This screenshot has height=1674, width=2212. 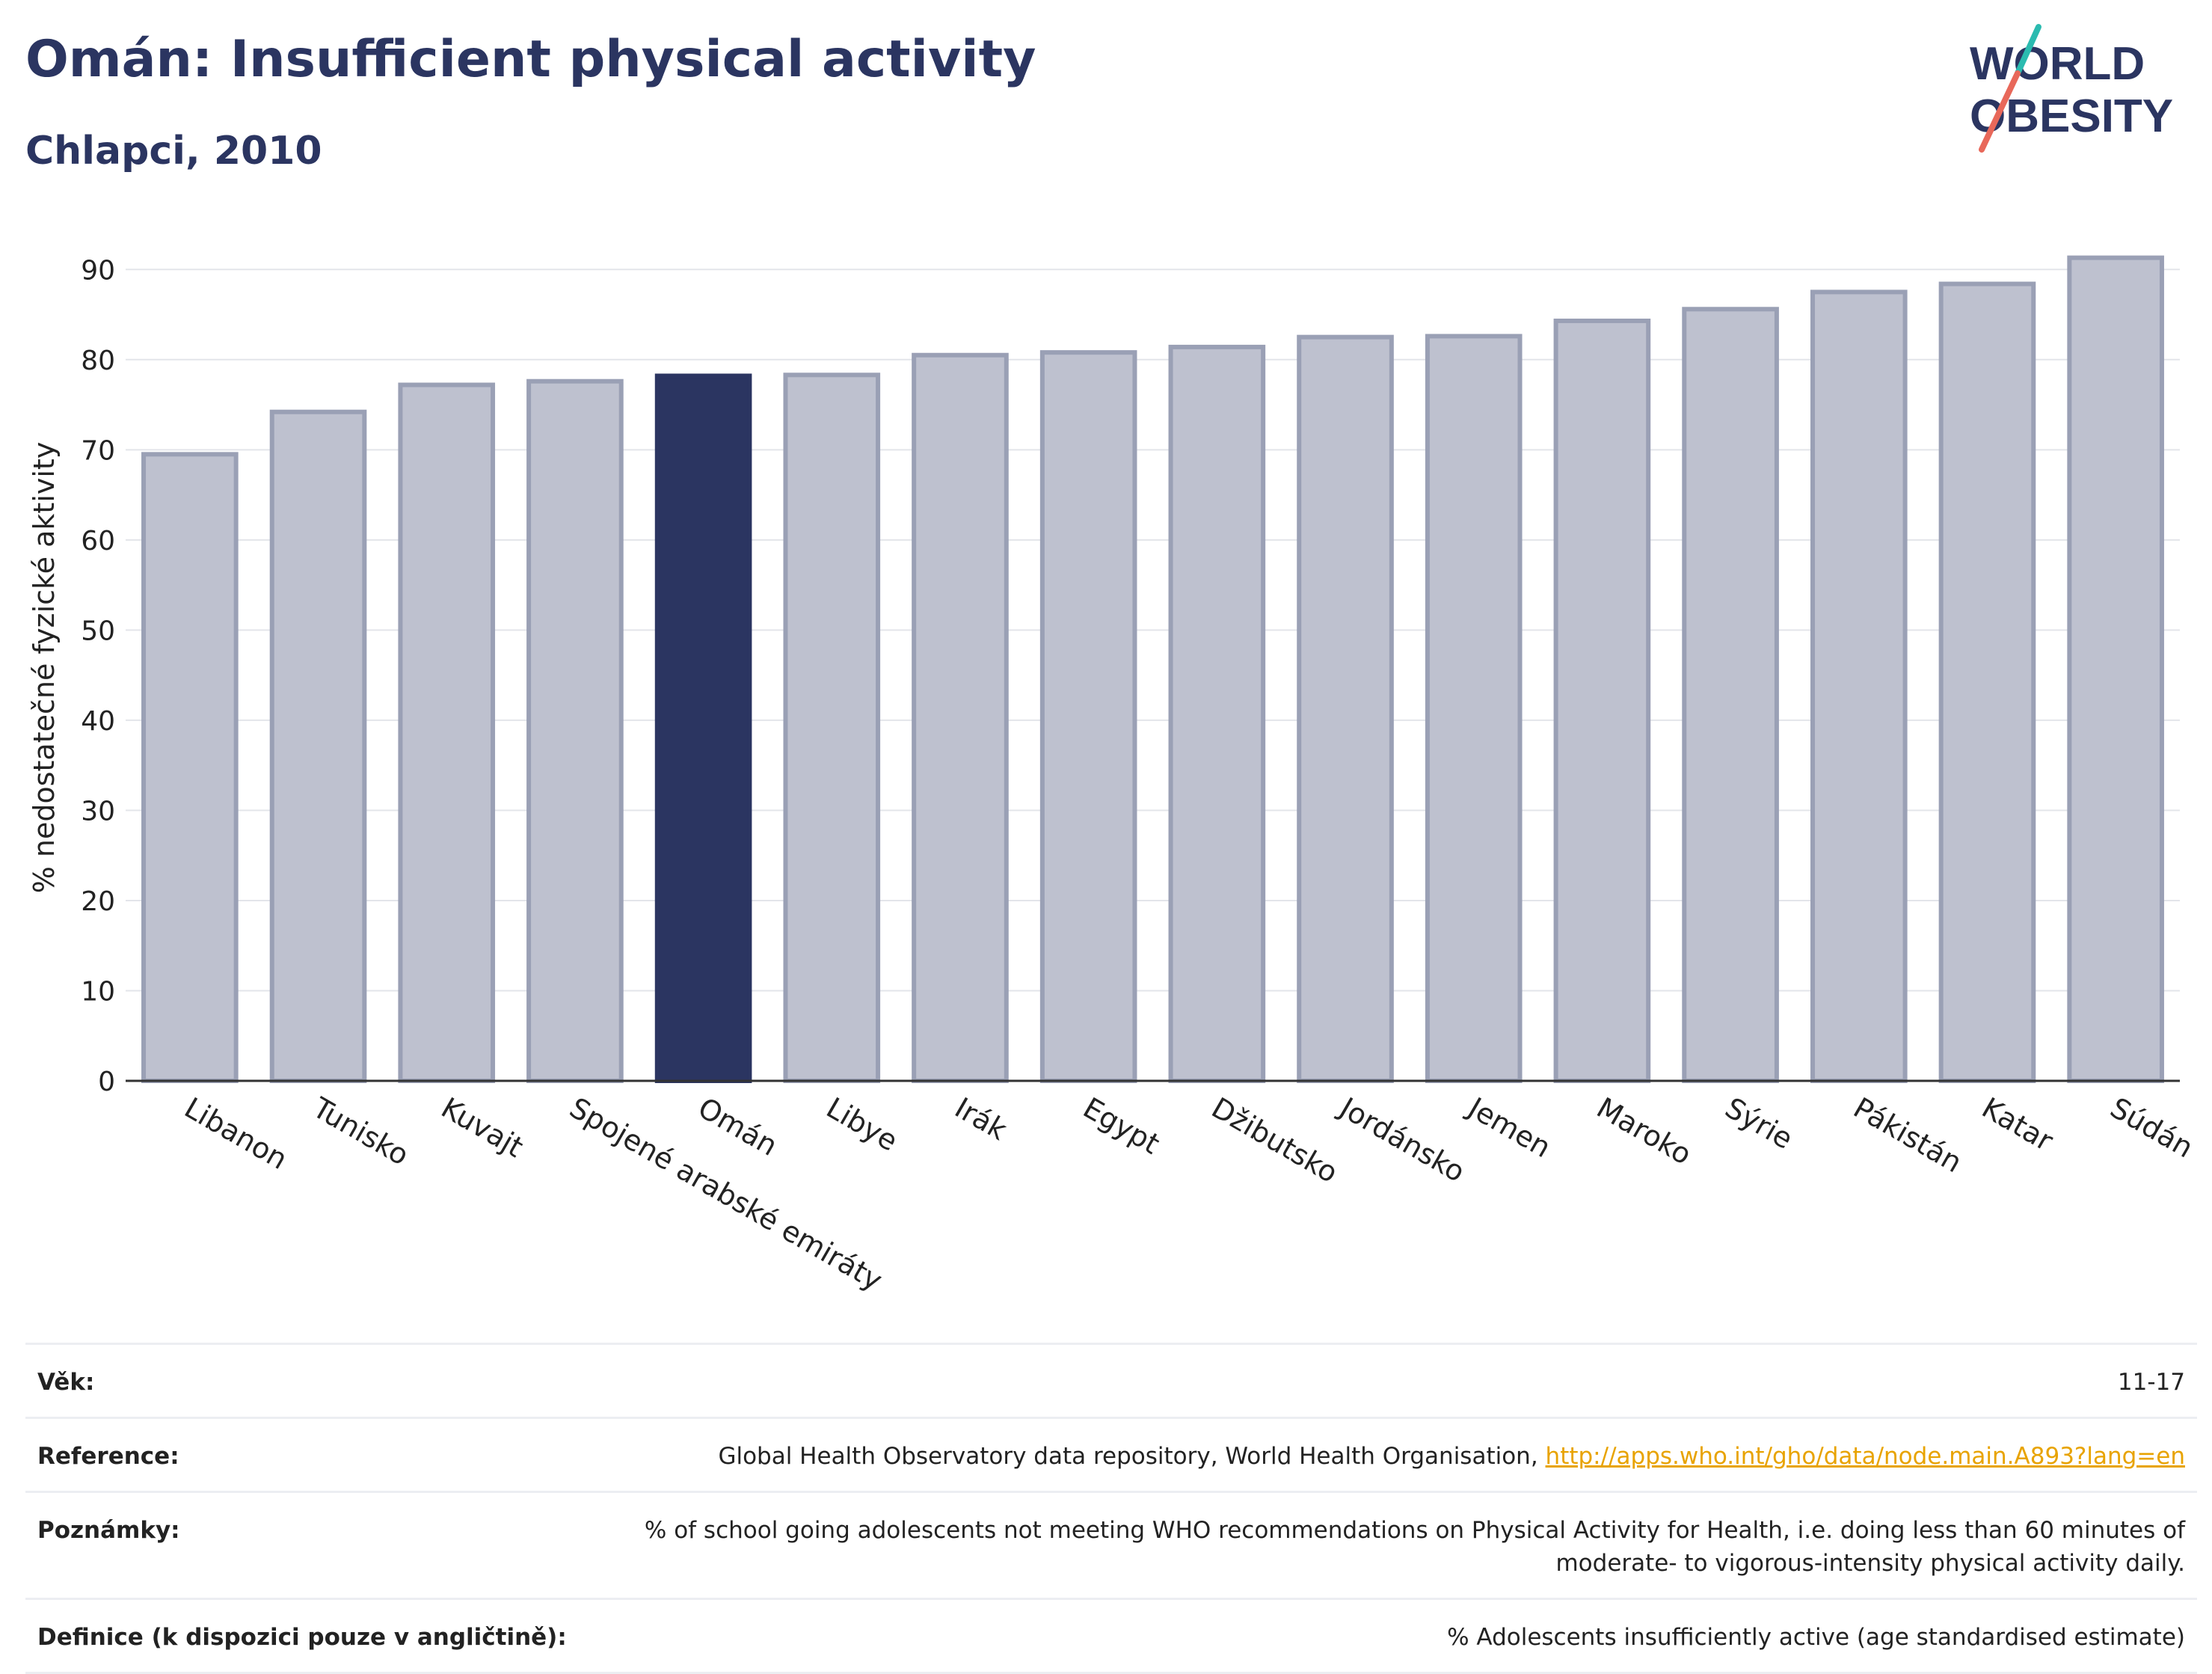 I want to click on logo-slash-teal, so click(x=2028, y=50).